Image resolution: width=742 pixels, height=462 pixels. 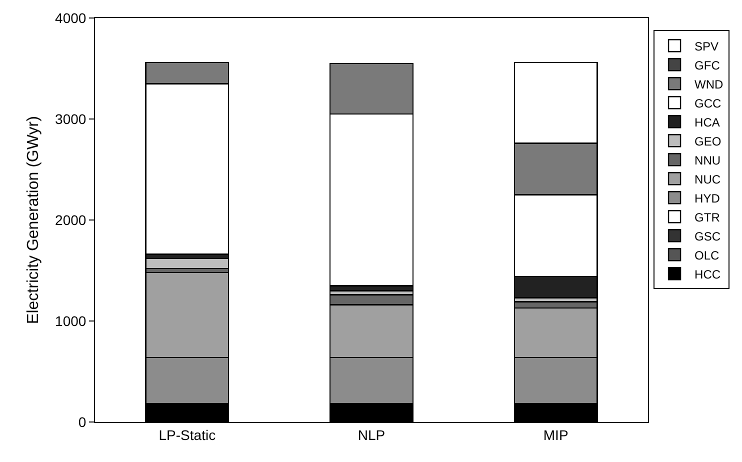 What do you see at coordinates (709, 84) in the screenshot?
I see `legend-label: WND` at bounding box center [709, 84].